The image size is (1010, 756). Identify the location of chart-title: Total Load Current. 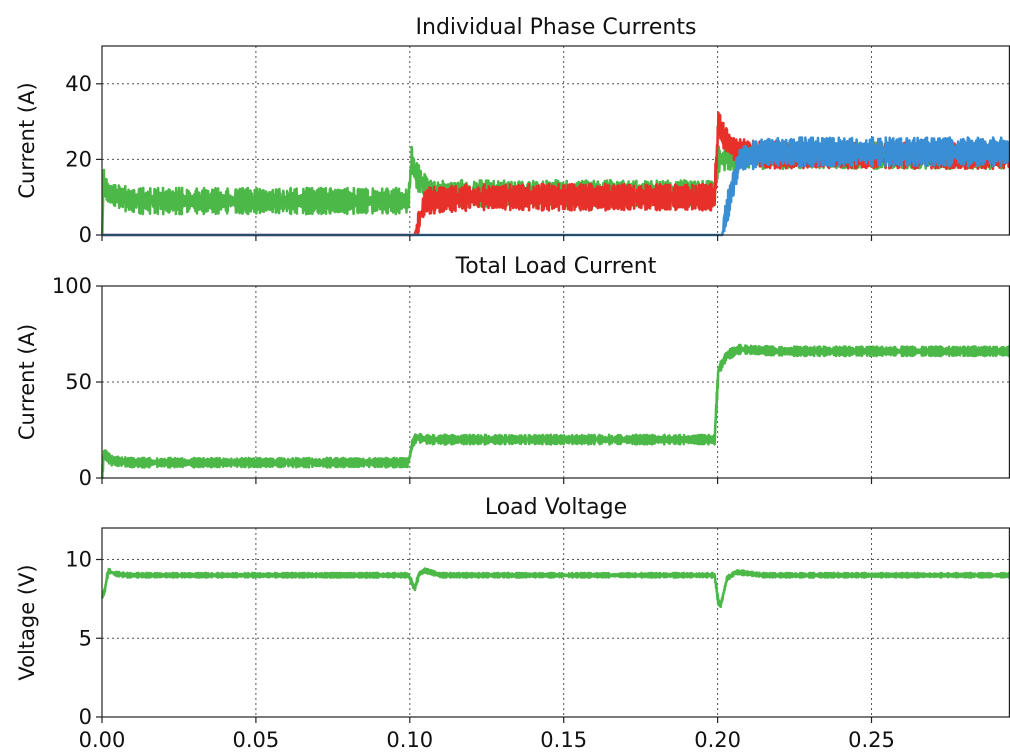
(556, 266).